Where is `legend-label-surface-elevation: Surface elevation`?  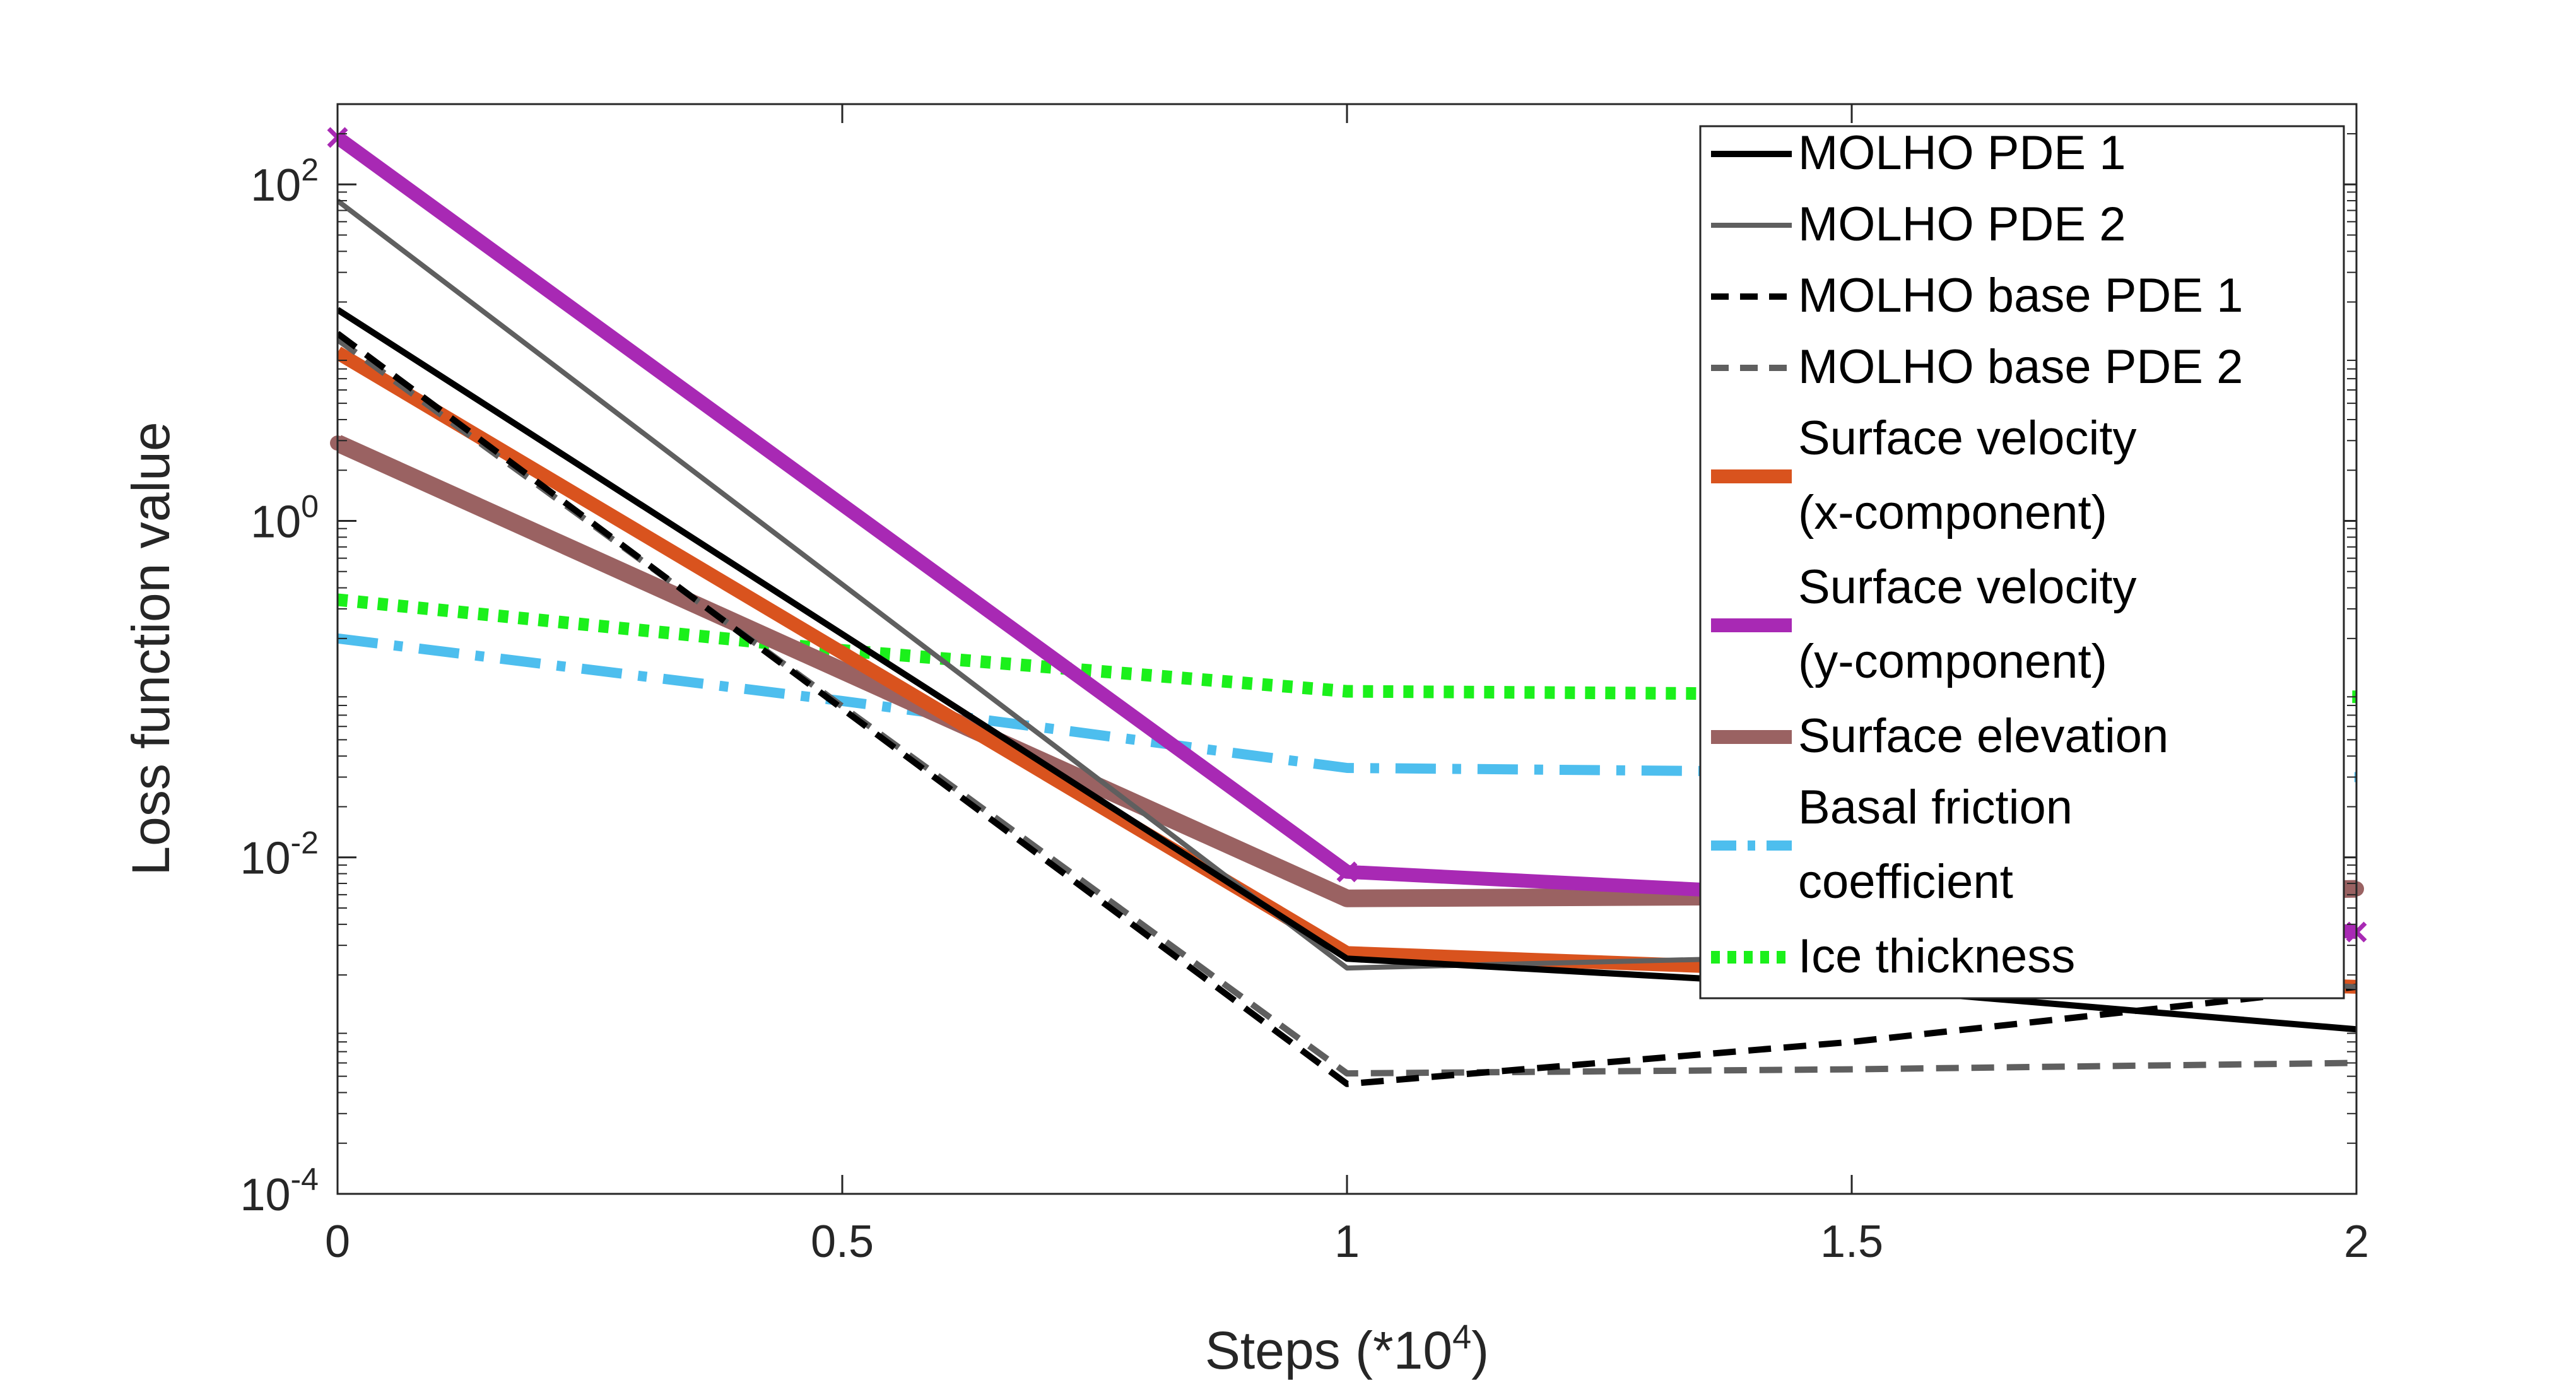
legend-label-surface-elevation: Surface elevation is located at coordinates (1983, 736).